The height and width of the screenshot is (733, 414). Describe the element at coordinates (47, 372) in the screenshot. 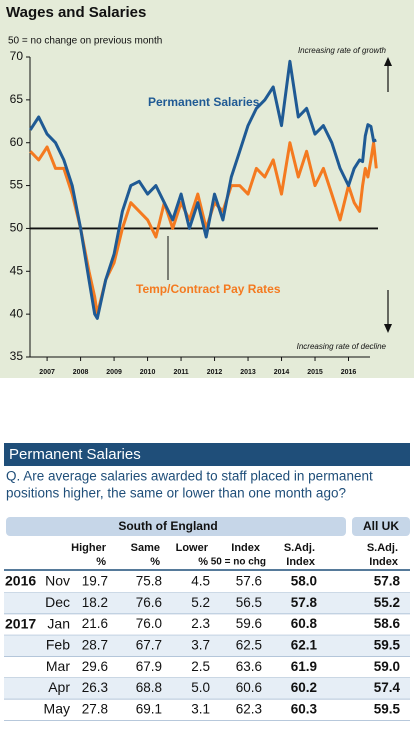

I see `x-tick-label: 2007` at that location.